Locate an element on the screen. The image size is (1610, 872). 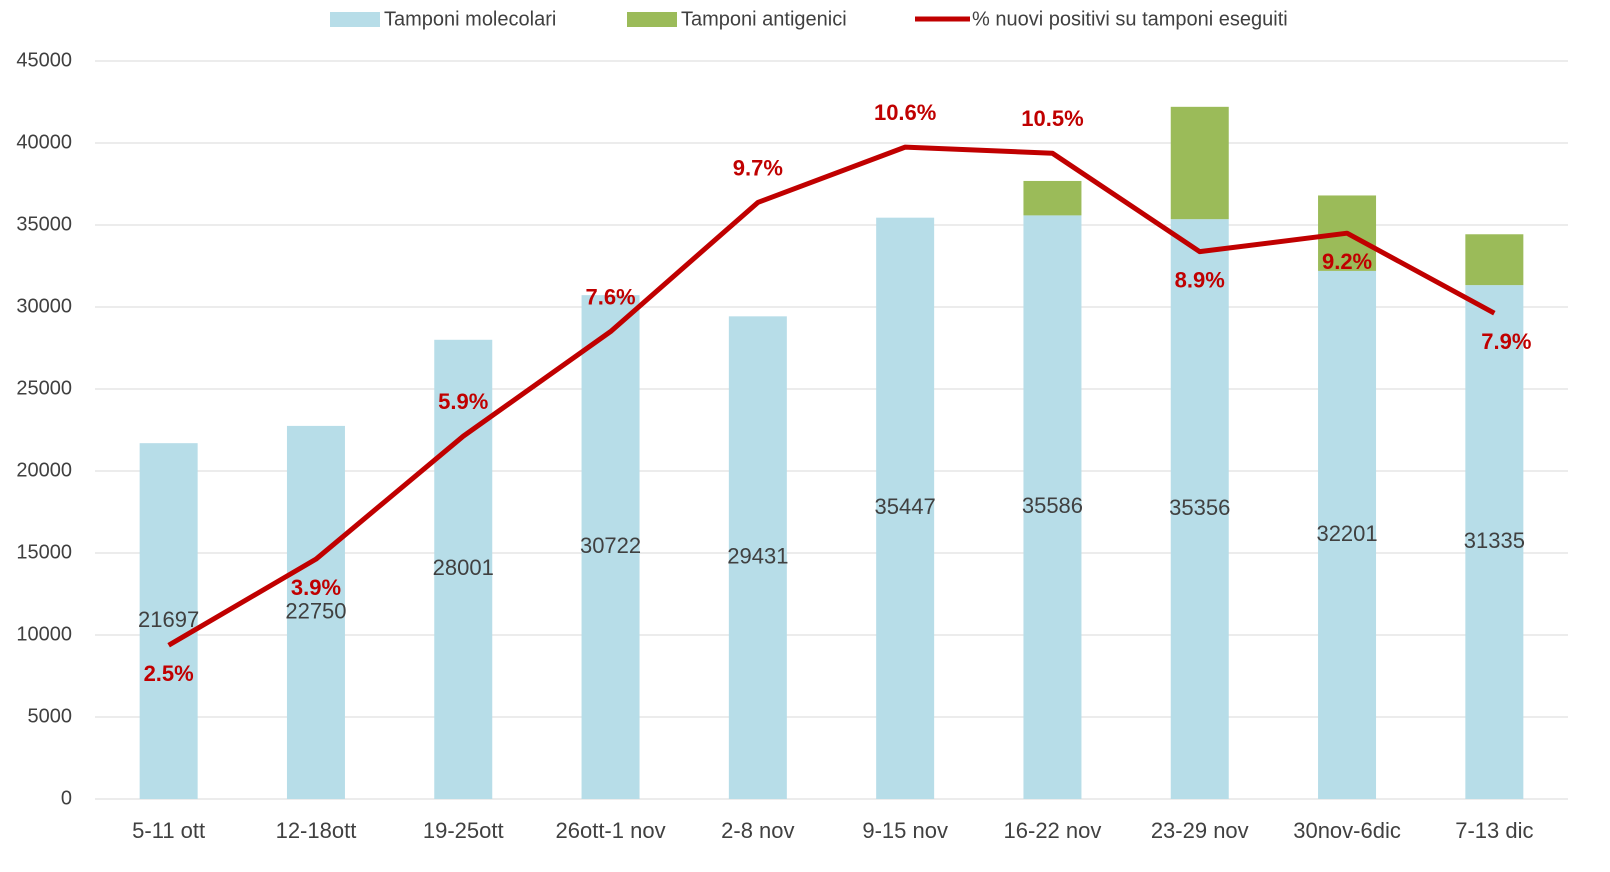
legend-label: Tamponi molecolari is located at coordinates (470, 19).